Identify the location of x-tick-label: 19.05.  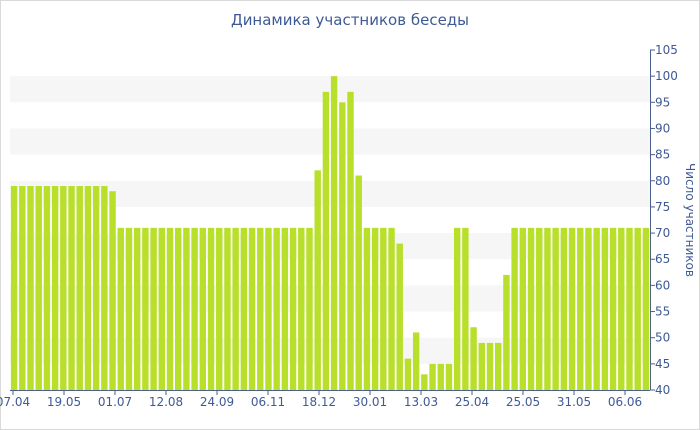
(64, 402).